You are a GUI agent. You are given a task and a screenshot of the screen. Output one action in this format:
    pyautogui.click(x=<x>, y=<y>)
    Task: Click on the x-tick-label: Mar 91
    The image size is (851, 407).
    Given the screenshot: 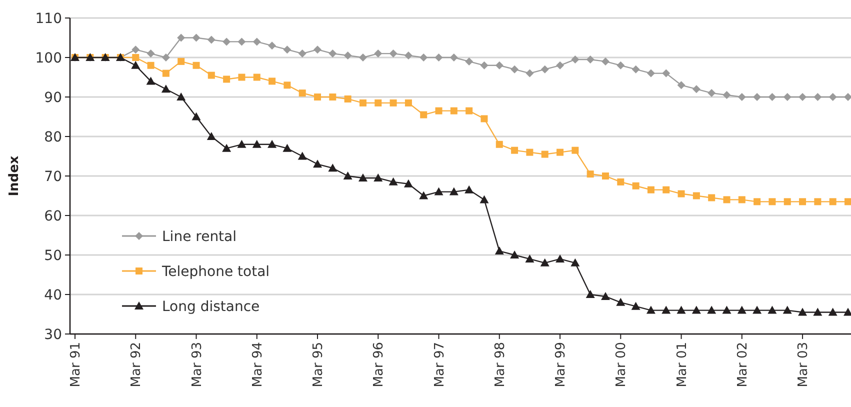 What is the action you would take?
    pyautogui.click(x=76, y=365)
    